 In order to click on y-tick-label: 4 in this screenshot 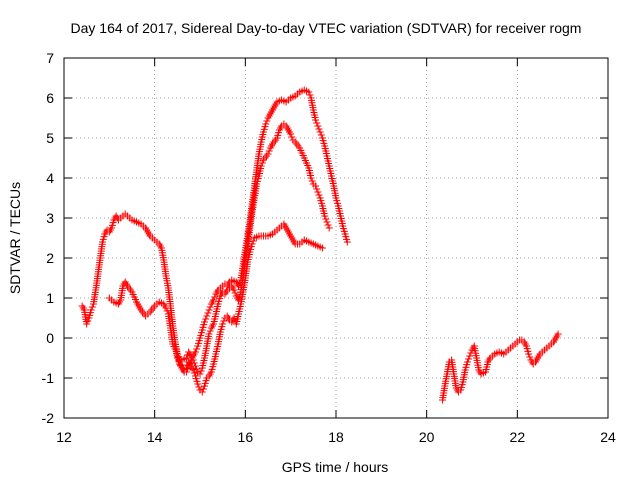, I will do `click(50, 178)`.